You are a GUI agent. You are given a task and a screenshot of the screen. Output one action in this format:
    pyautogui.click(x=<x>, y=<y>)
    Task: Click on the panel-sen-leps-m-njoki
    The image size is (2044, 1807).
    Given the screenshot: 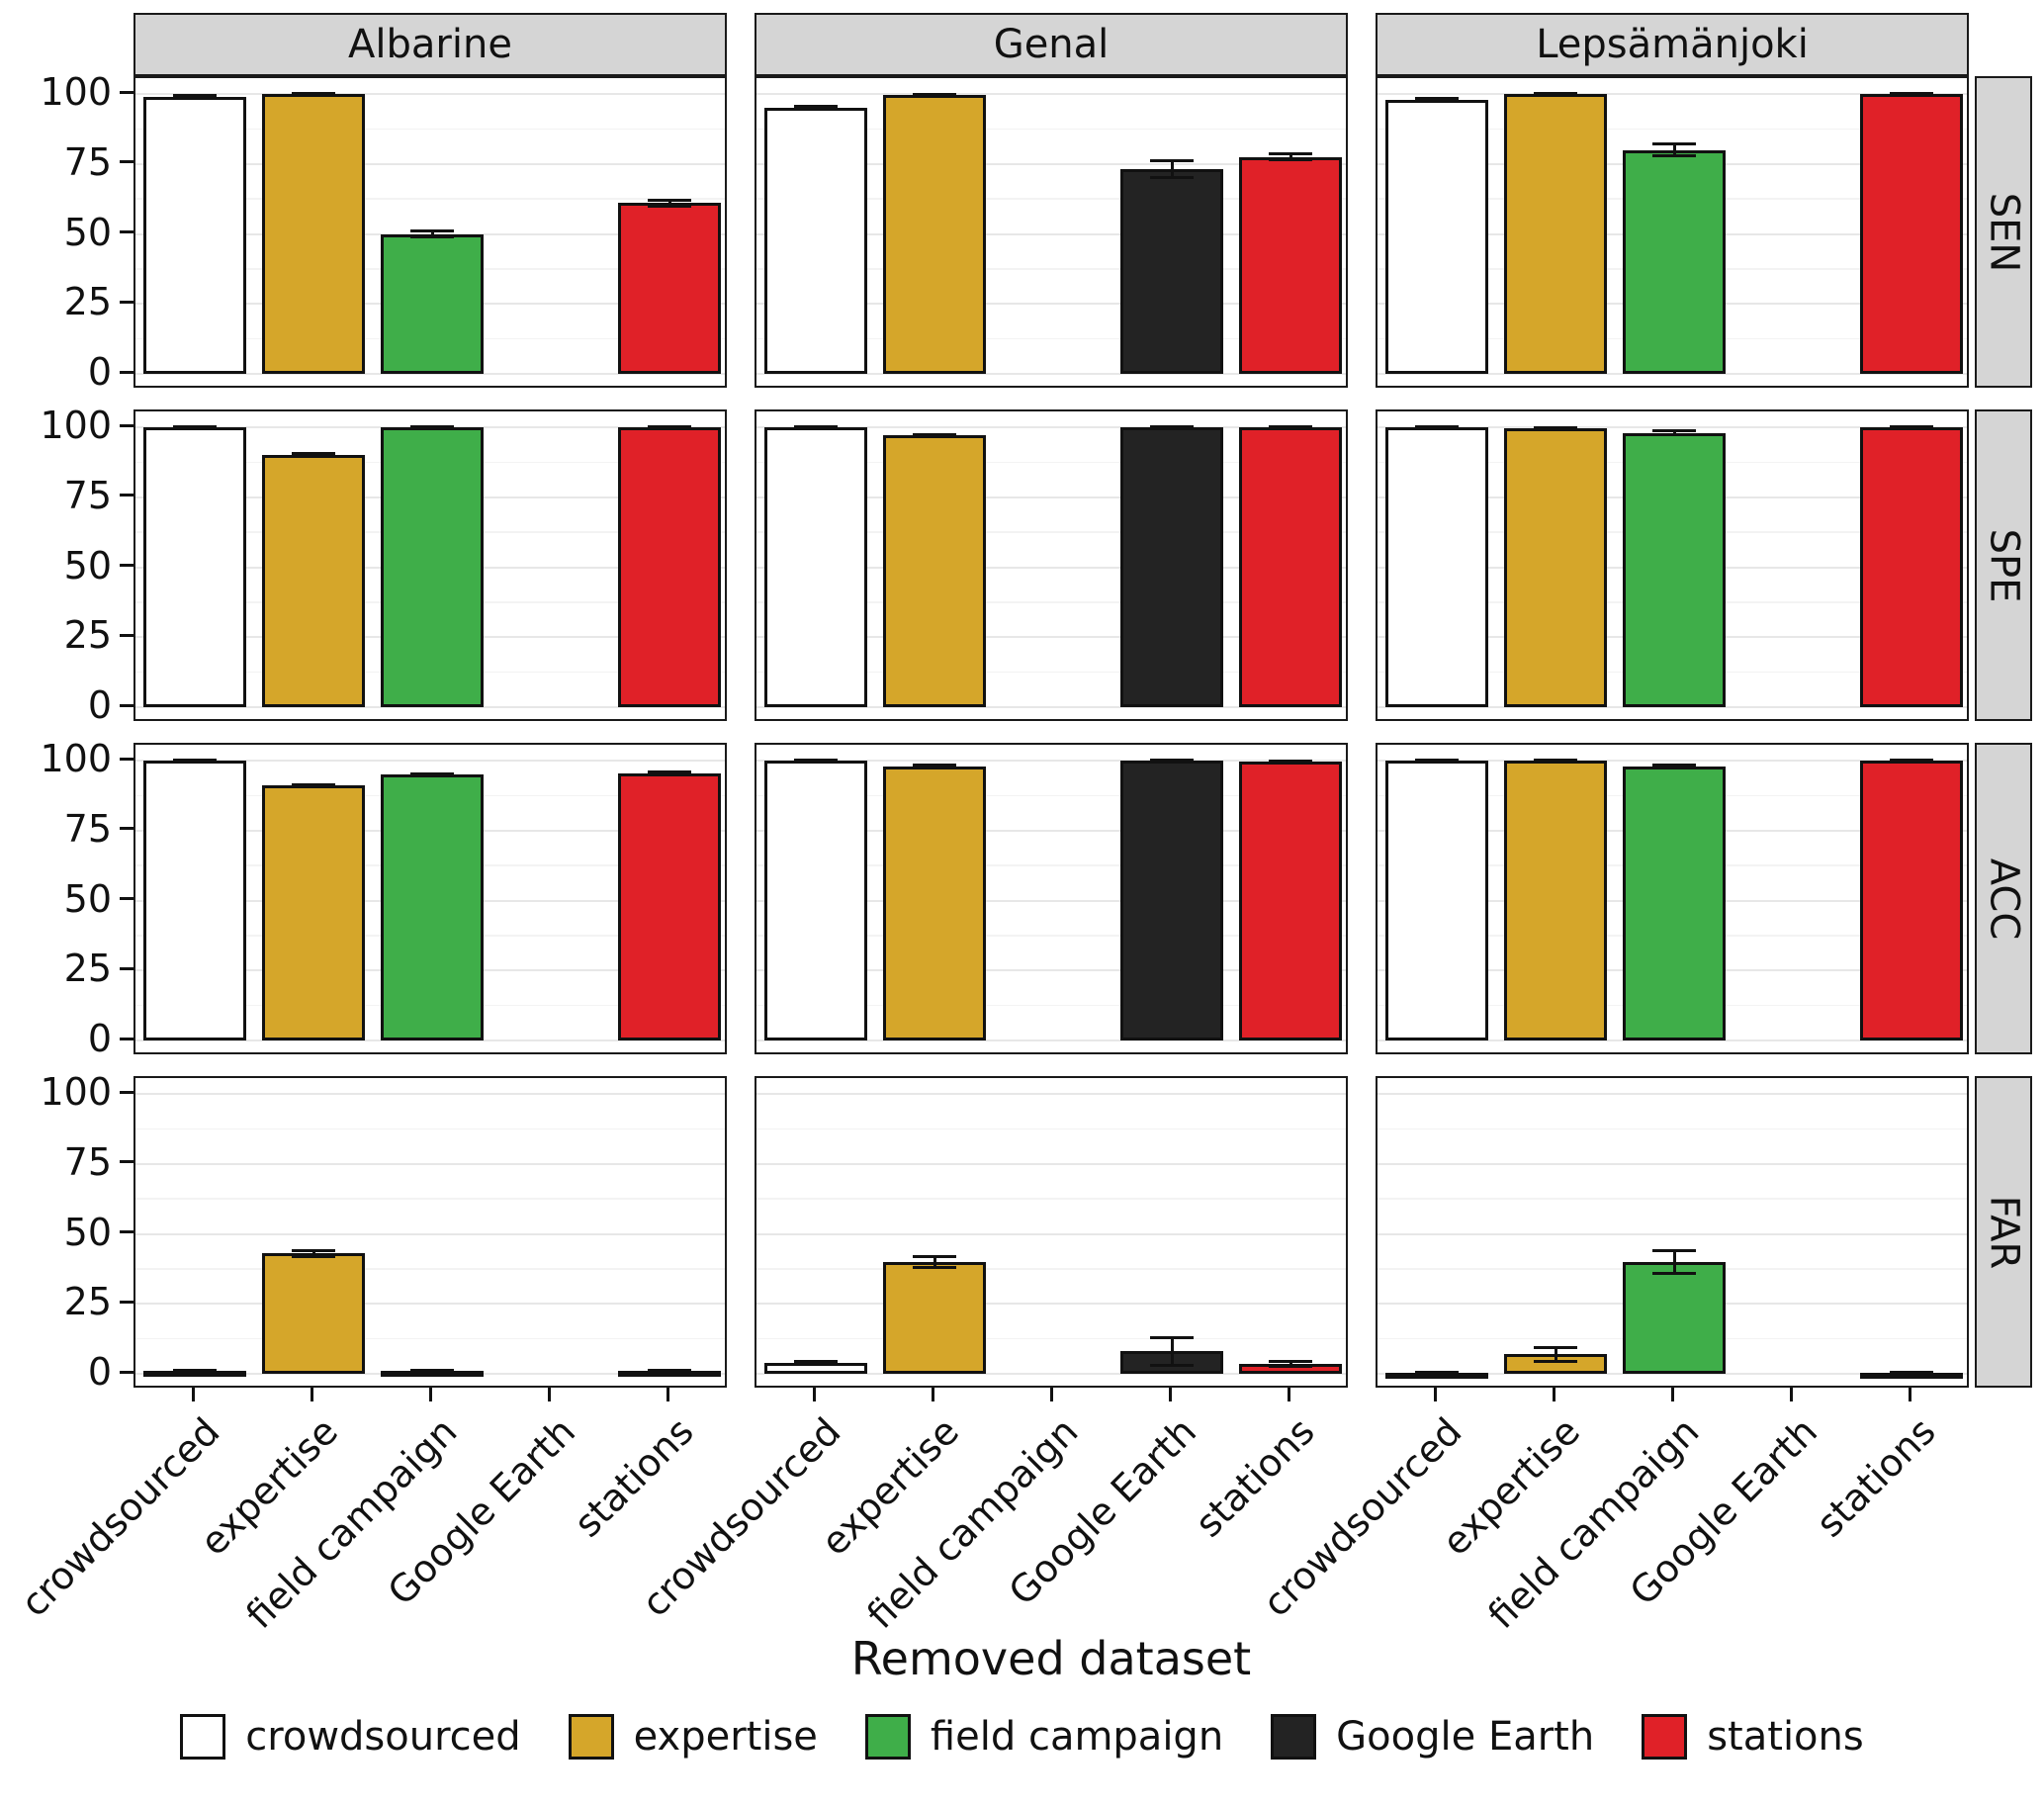 What is the action you would take?
    pyautogui.click(x=1672, y=232)
    